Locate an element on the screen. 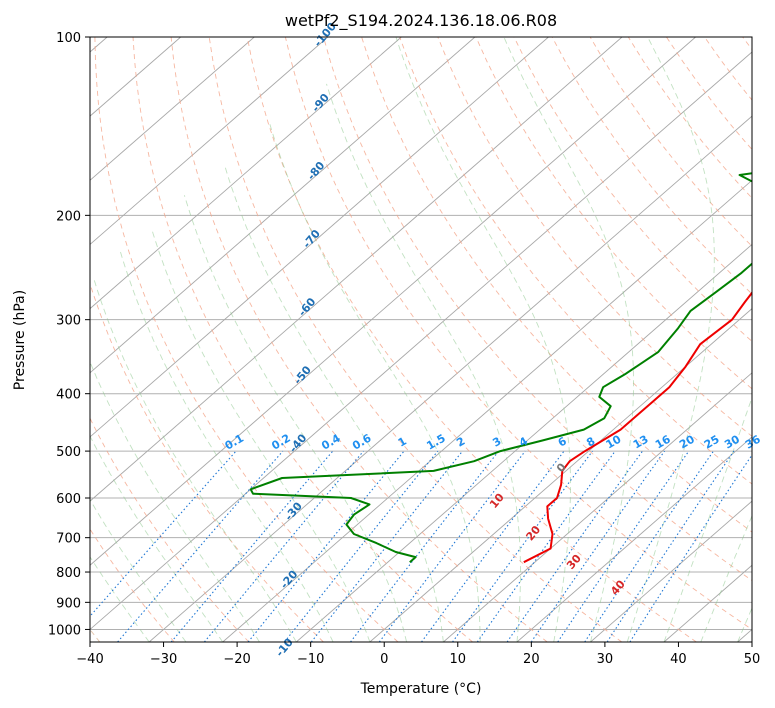  chart-title: wetPf2_S194.2024.136.18.06.R08 is located at coordinates (421, 21).